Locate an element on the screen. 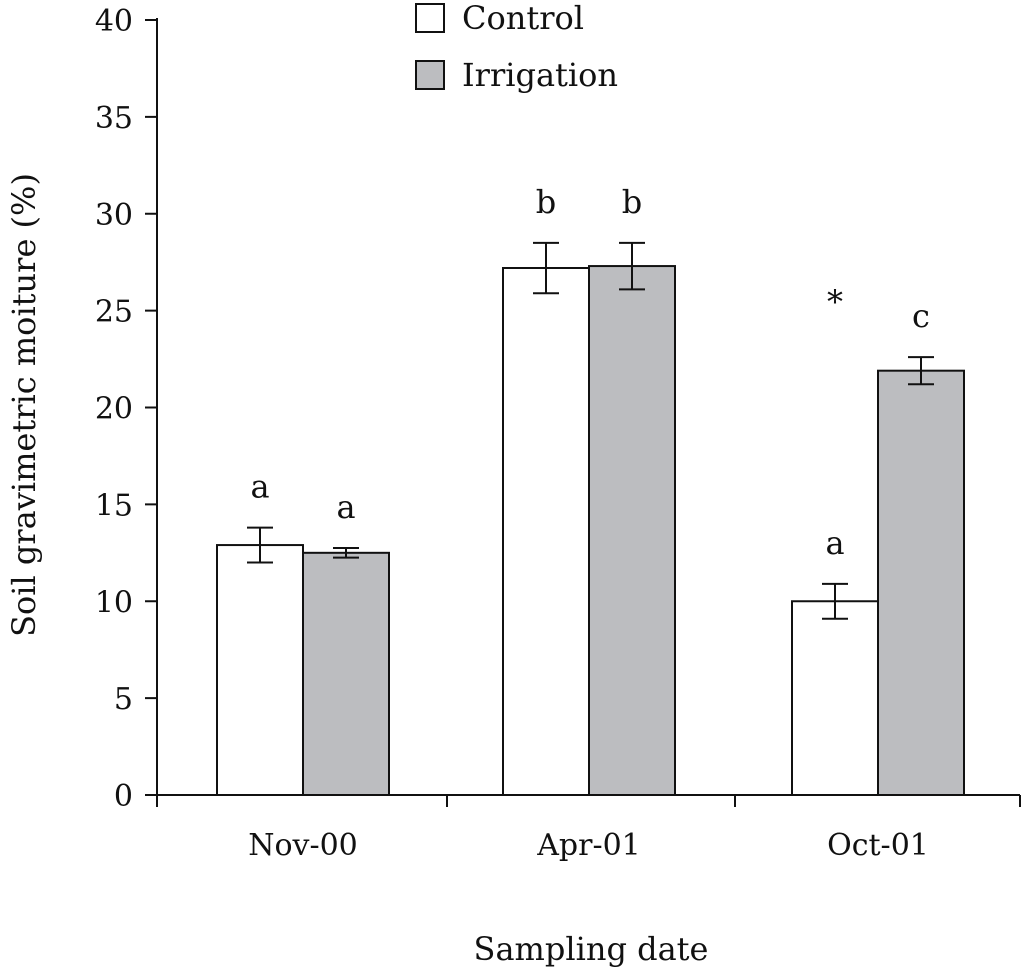 Image resolution: width=1024 pixels, height=972 pixels. legend: Control Irrigation is located at coordinates (516, 47).